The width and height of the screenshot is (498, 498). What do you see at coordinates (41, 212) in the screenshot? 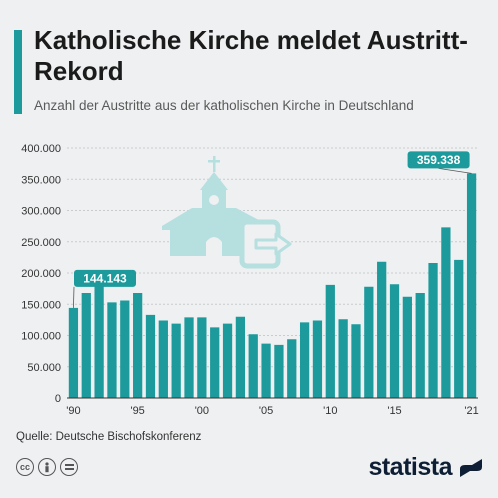
I see `y-tick-label: 300.000` at bounding box center [41, 212].